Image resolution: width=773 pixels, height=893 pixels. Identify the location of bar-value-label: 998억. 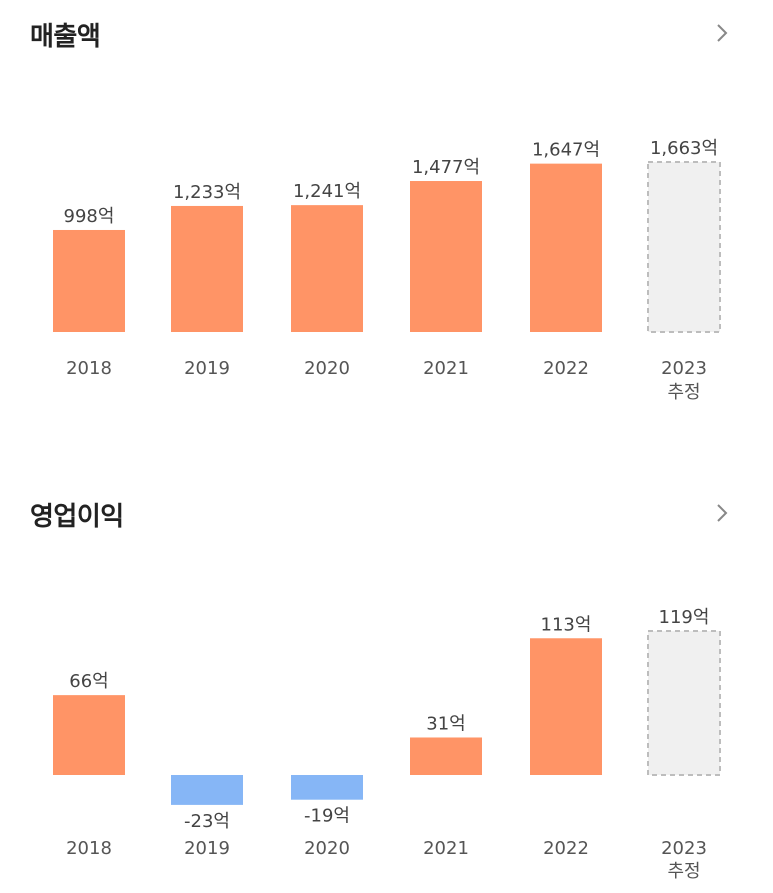
(89, 216).